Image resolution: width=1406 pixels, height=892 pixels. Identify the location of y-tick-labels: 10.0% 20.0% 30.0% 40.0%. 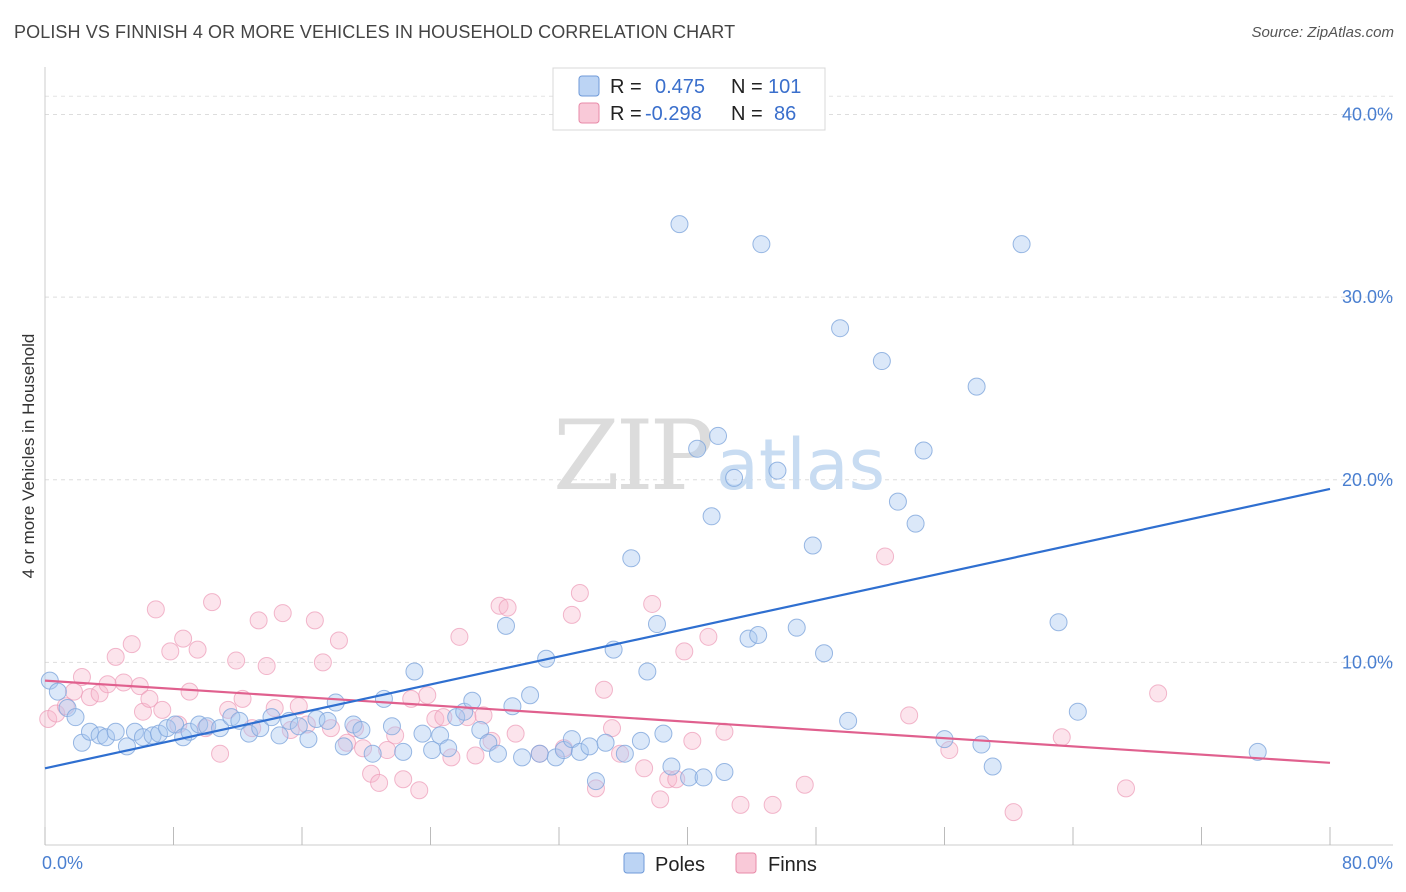
(1367, 389).